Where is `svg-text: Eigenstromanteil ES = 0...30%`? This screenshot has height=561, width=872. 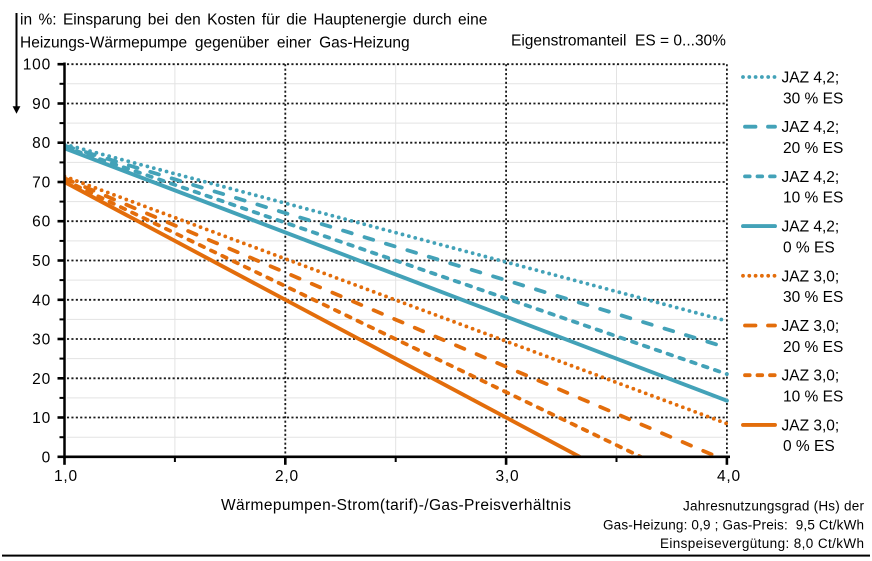
svg-text: Eigenstromanteil ES = 0...30% is located at coordinates (618, 41).